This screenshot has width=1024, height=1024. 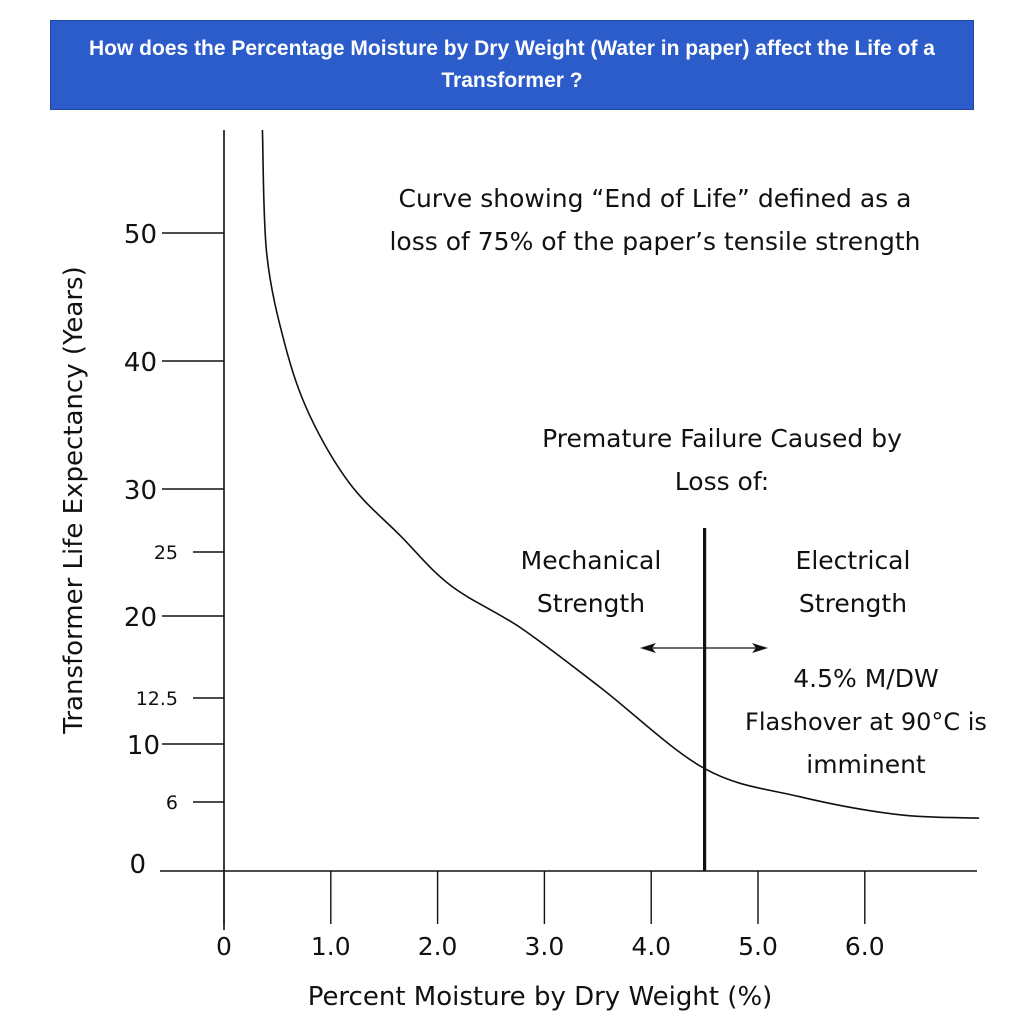 What do you see at coordinates (853, 560) in the screenshot?
I see `electrical-label-line-1: Electrical` at bounding box center [853, 560].